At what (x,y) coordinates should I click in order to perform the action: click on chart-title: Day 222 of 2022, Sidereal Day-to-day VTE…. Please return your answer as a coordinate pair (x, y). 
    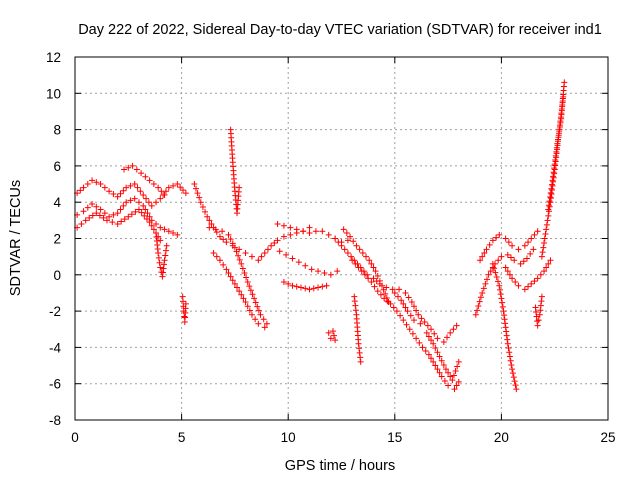
    Looking at the image, I should click on (340, 30).